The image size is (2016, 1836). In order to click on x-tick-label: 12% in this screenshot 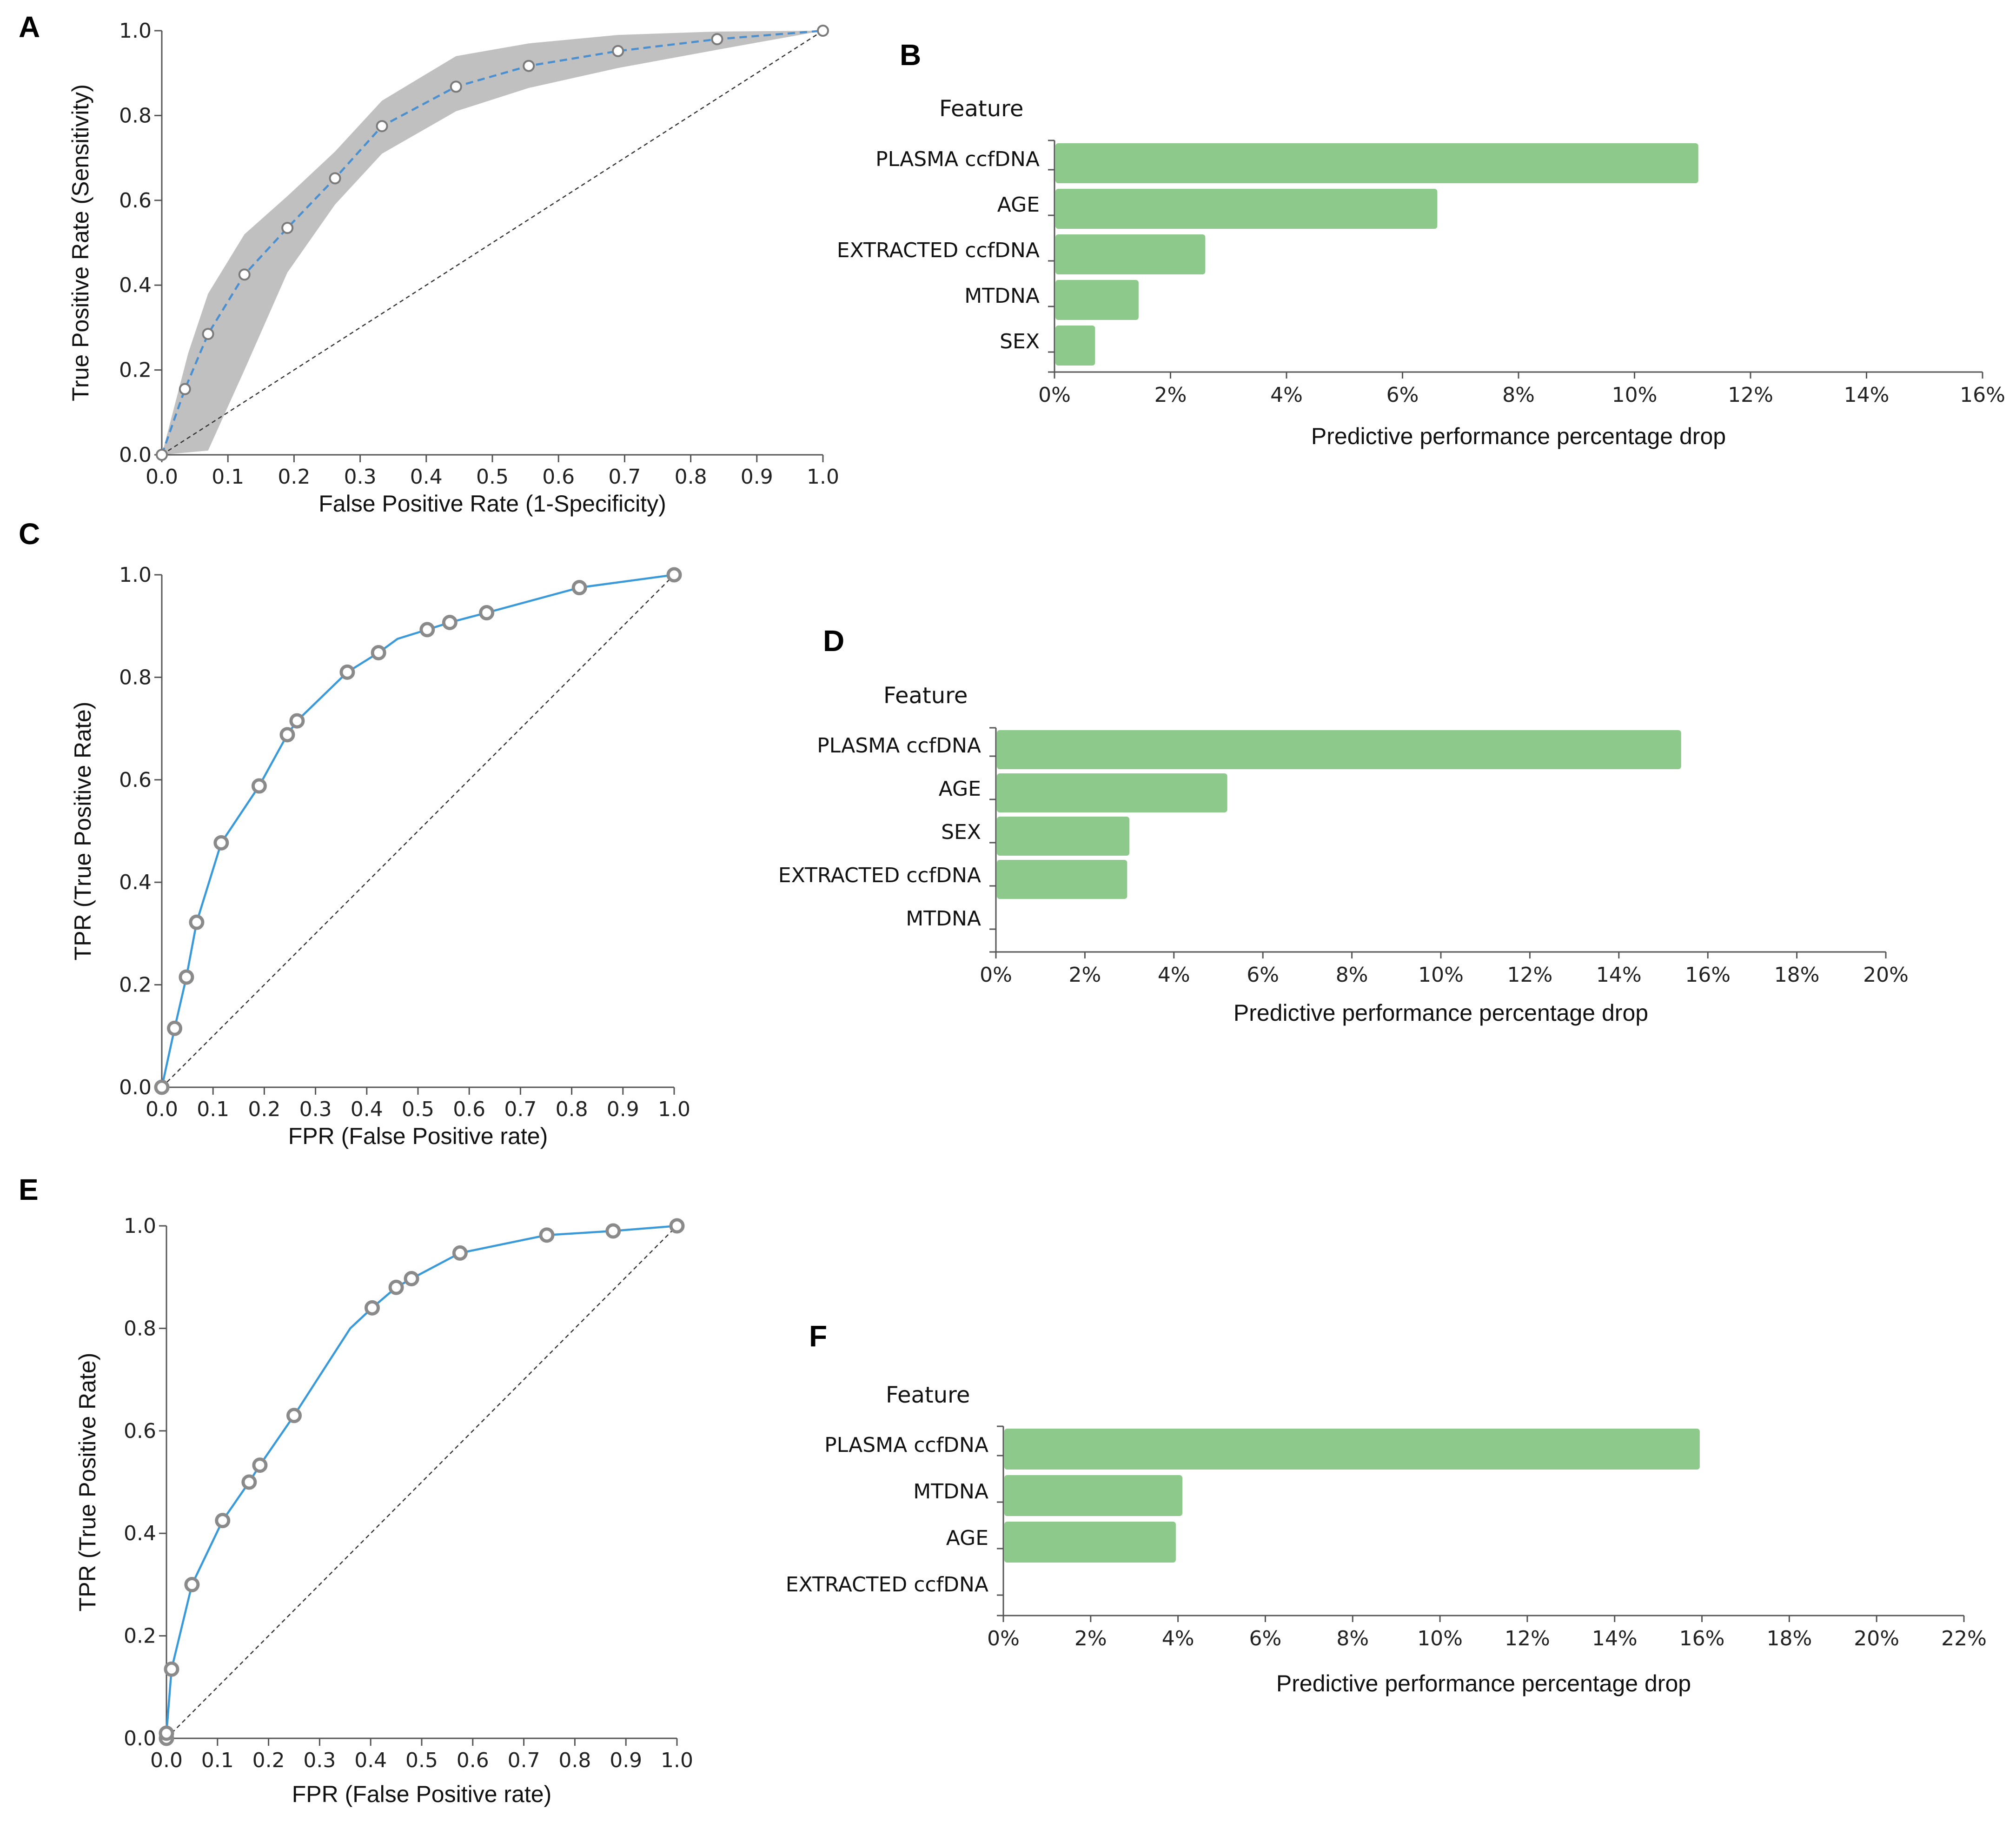, I will do `click(1530, 975)`.